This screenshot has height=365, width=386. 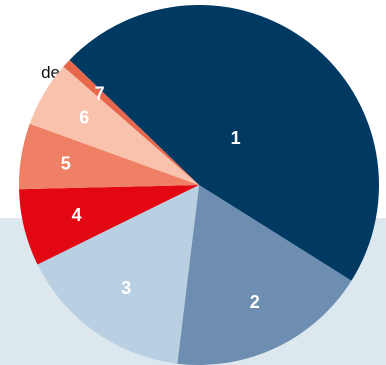 I want to click on pie-label-3: 3, so click(x=126, y=288).